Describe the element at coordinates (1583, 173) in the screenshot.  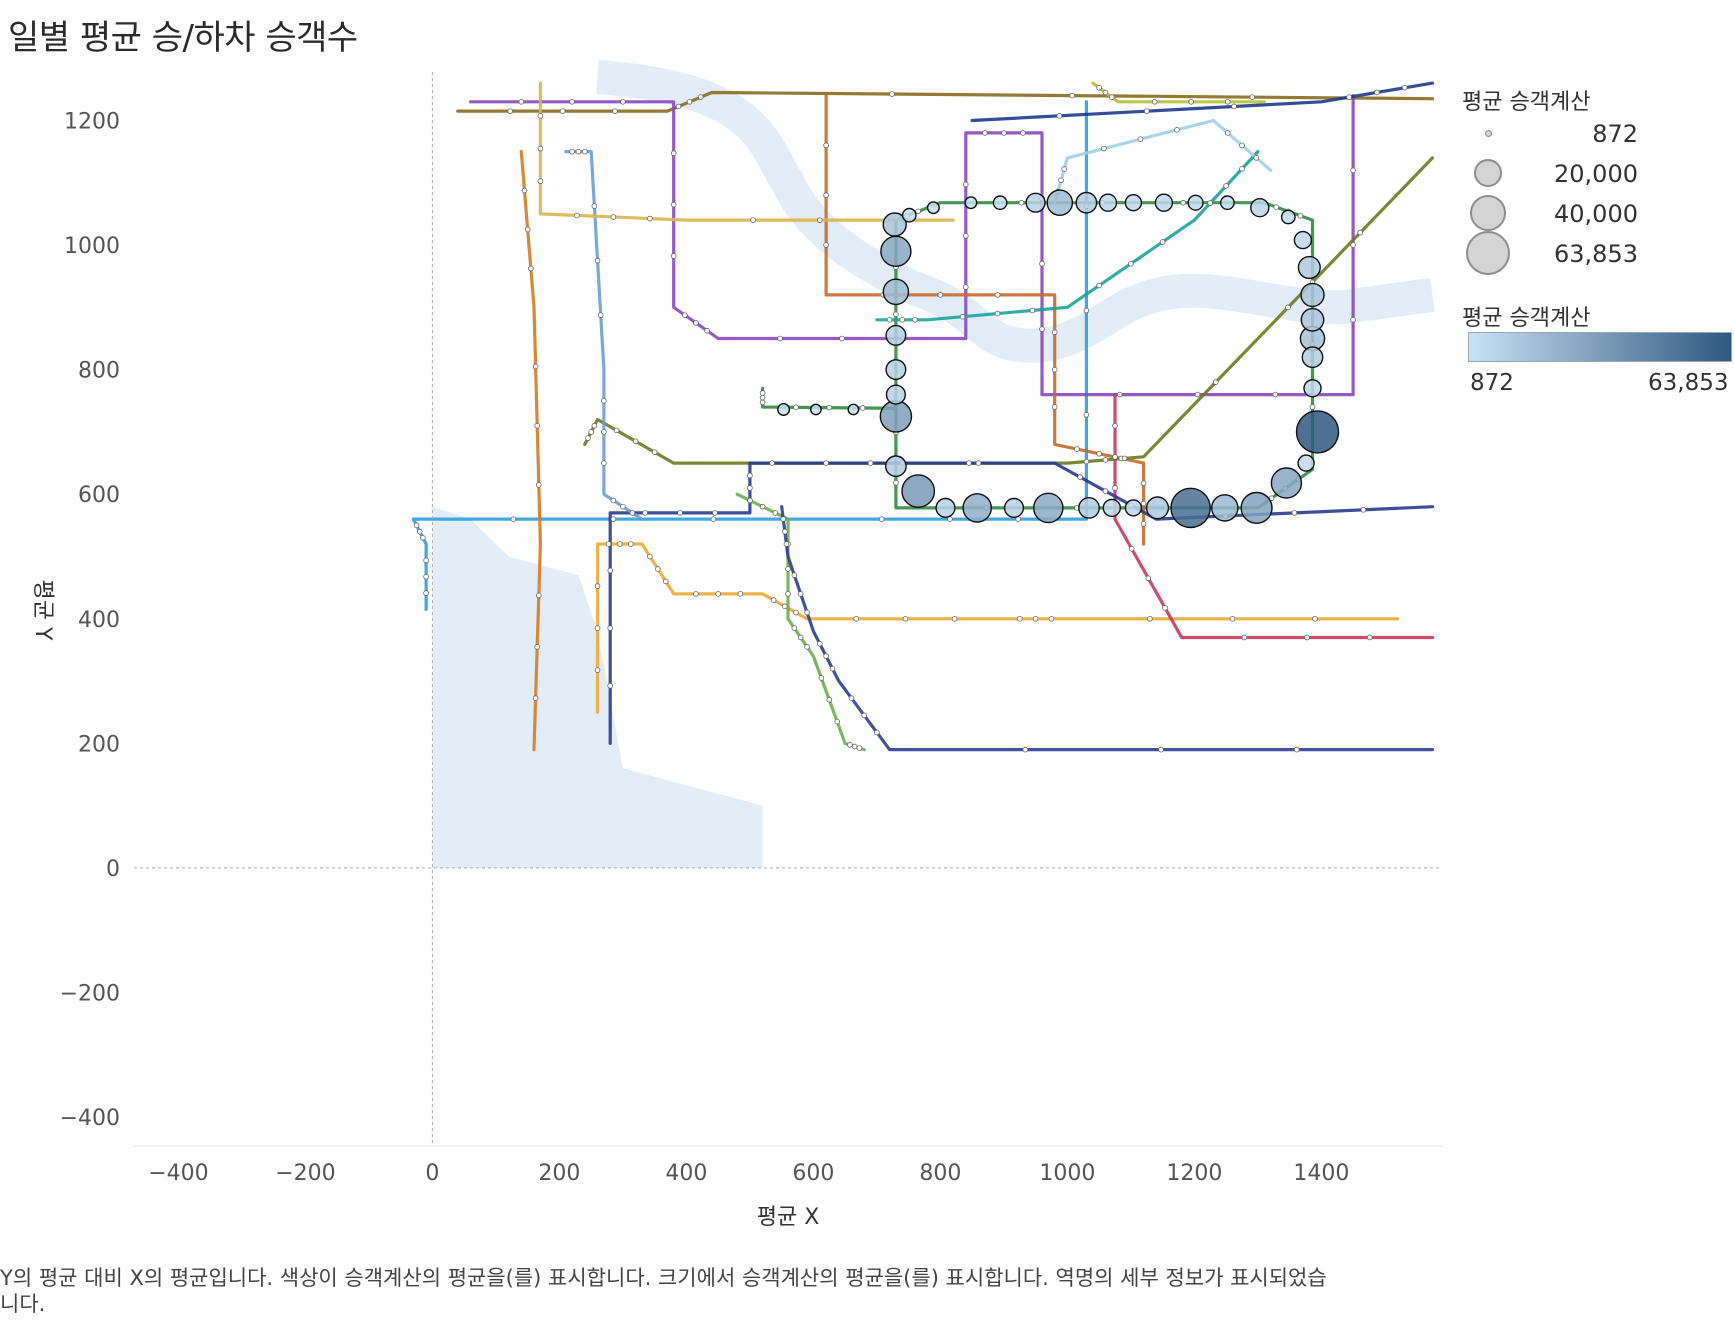
I see `size-legend-item: 20,000` at that location.